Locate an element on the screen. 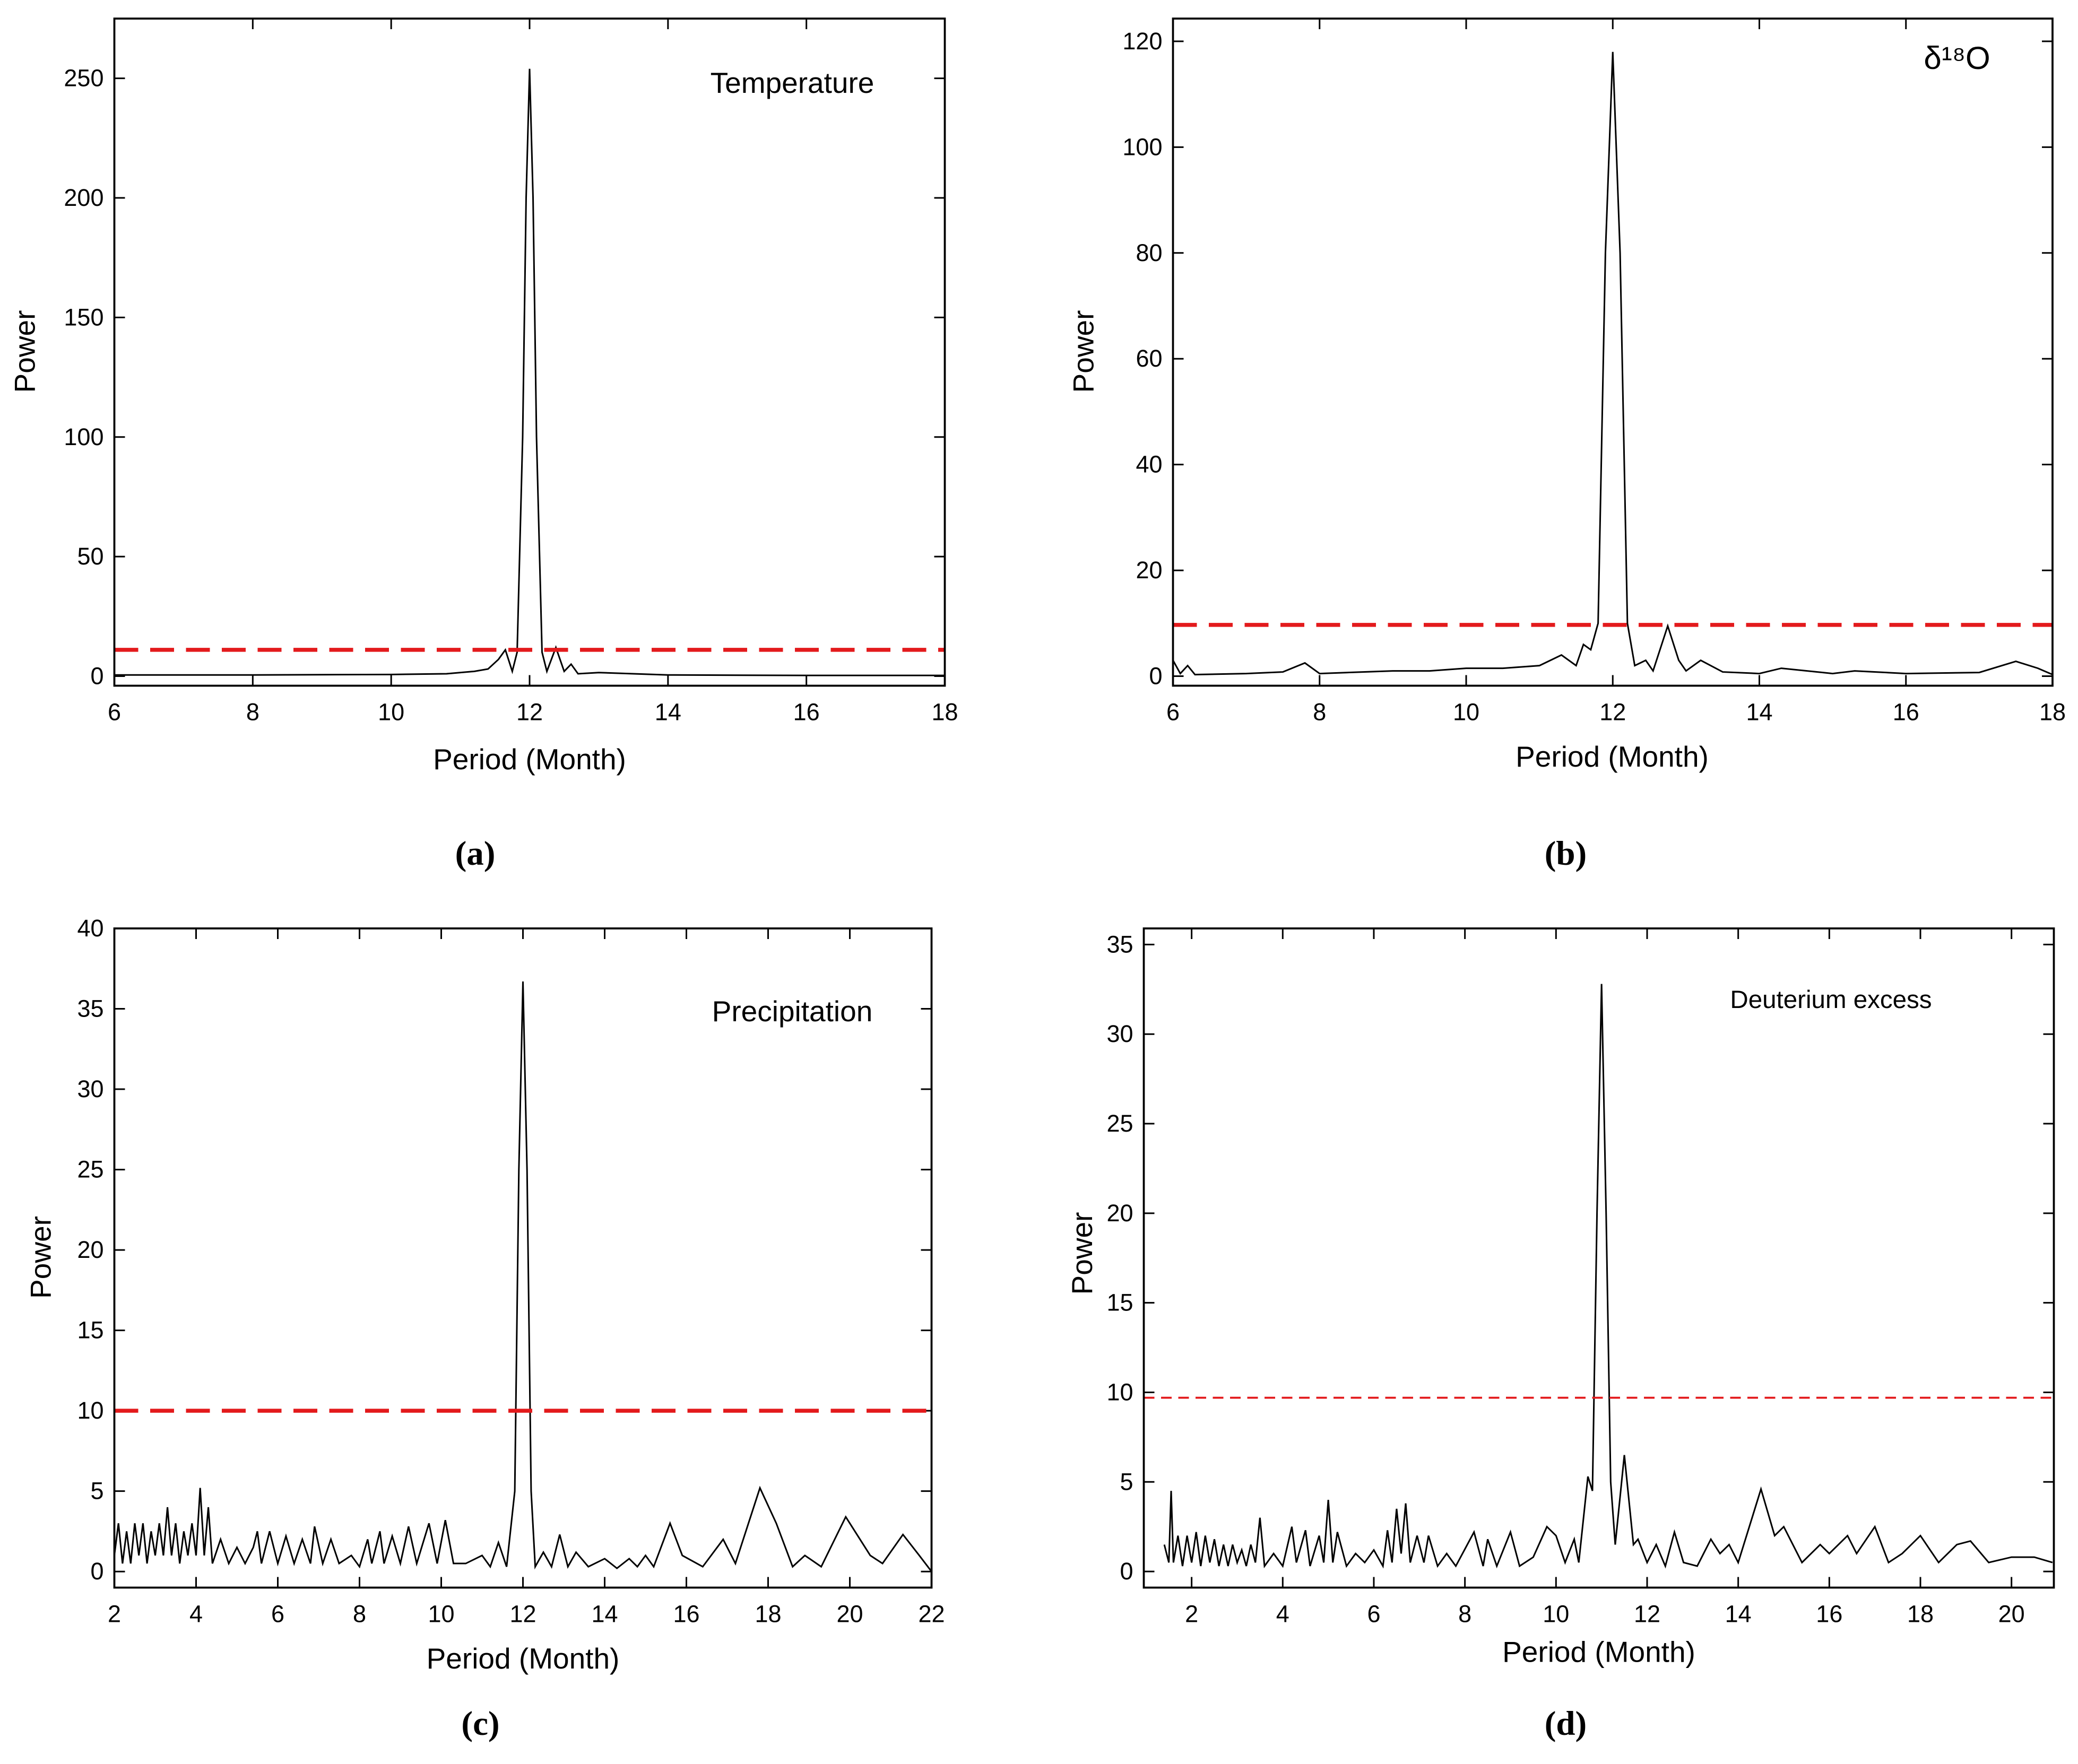  annotation: δ¹⁸O is located at coordinates (1957, 58).